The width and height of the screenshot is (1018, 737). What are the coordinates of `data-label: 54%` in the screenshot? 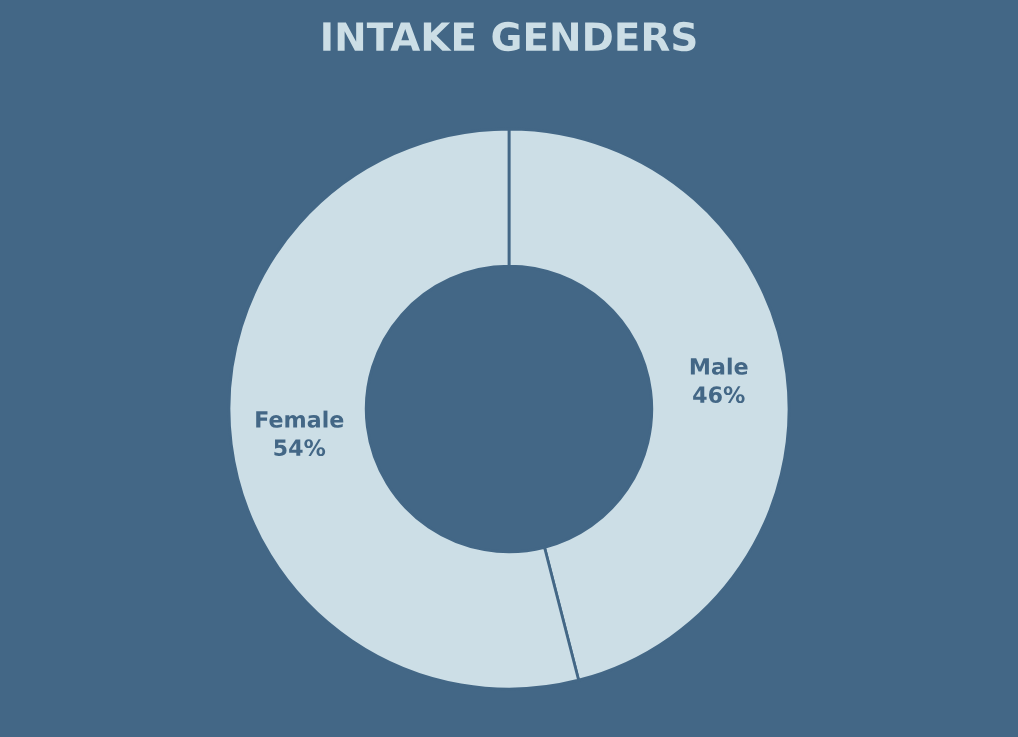 It's located at (300, 448).